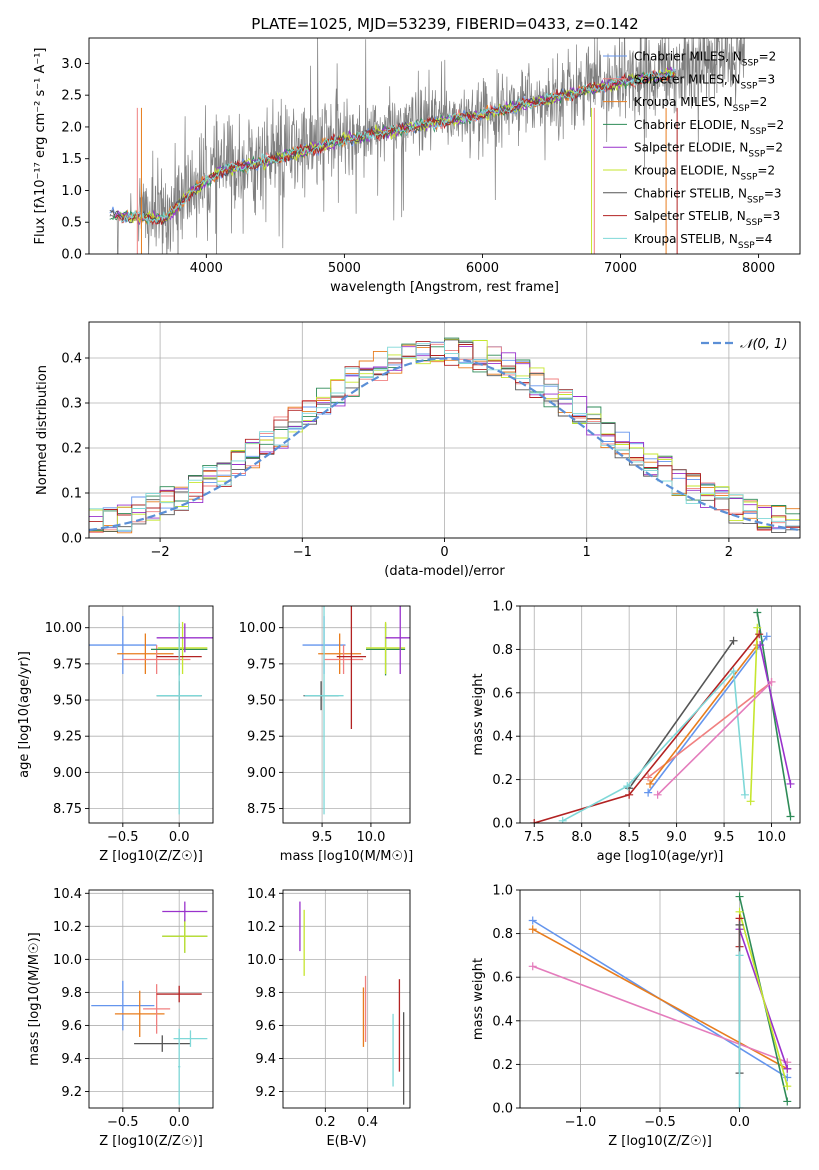  Describe the element at coordinates (261, 773) in the screenshot. I see `y-tick-label: 9.00` at that location.